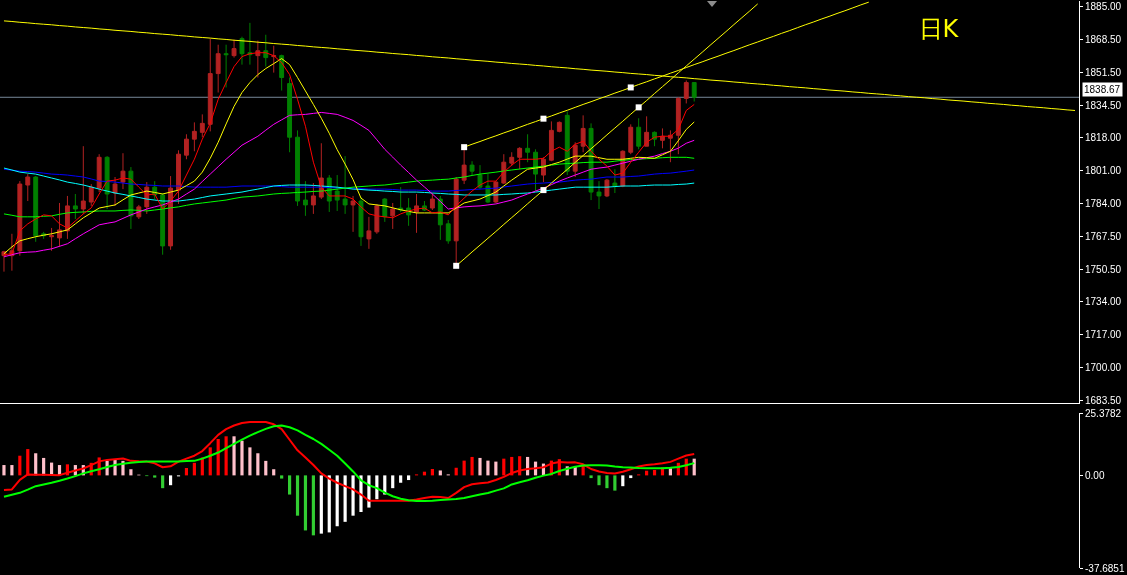 The height and width of the screenshot is (575, 1127). I want to click on y-tick-label: 1683.50, so click(1103, 400).